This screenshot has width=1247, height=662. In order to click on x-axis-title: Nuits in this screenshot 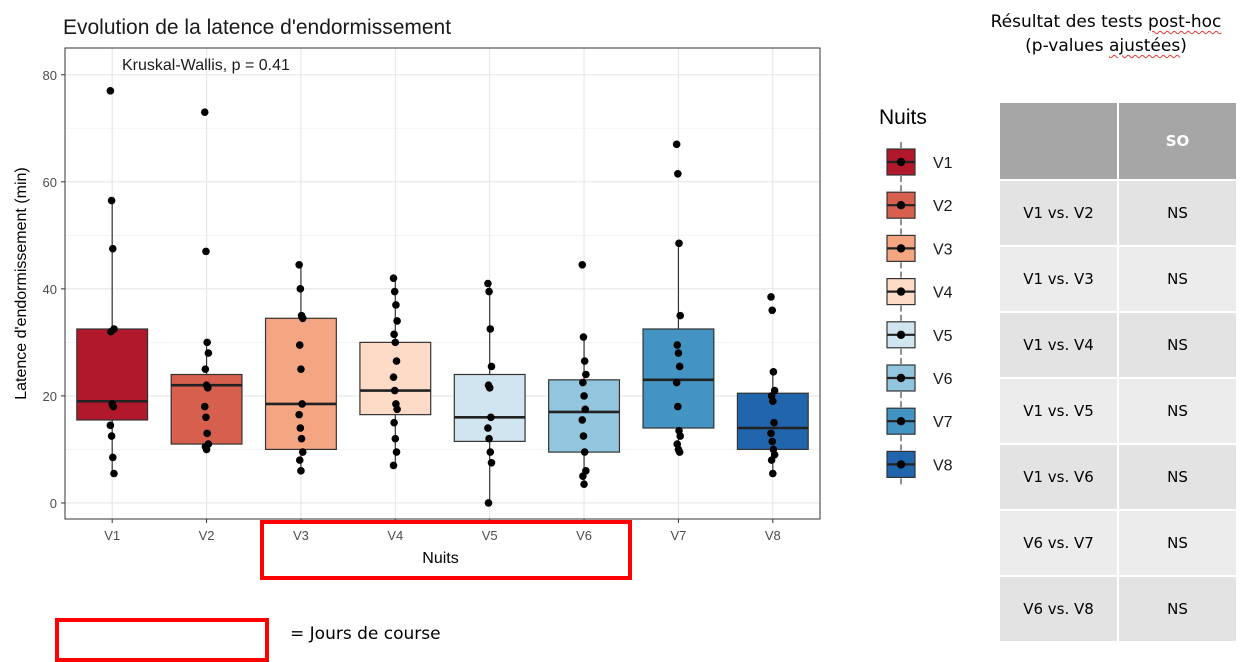, I will do `click(440, 558)`.